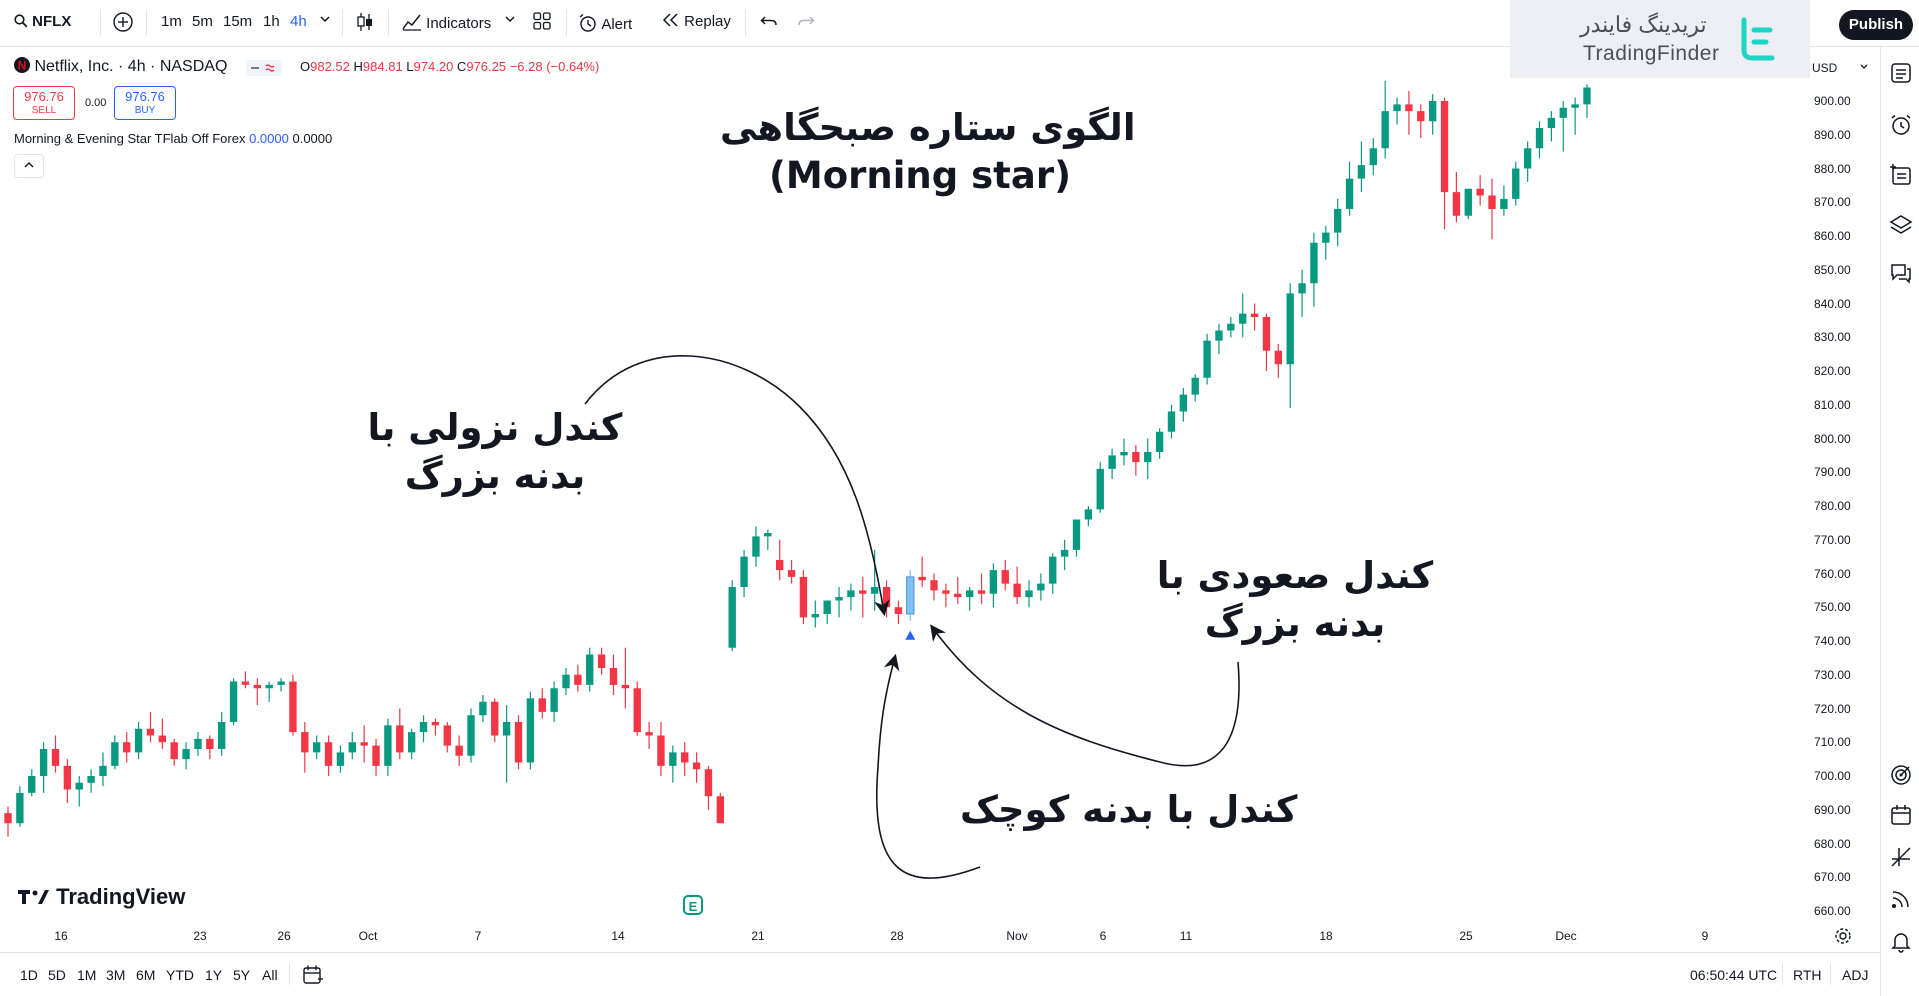  I want to click on layers-icon, so click(1901, 225).